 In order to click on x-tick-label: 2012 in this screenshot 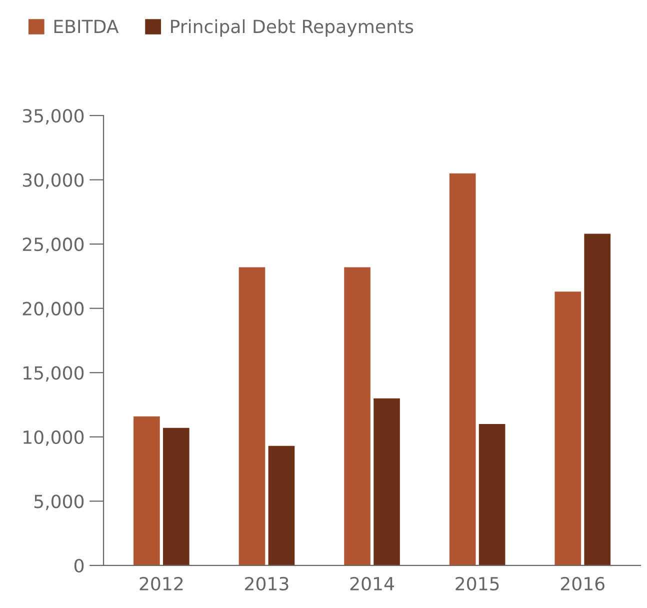, I will do `click(161, 583)`.